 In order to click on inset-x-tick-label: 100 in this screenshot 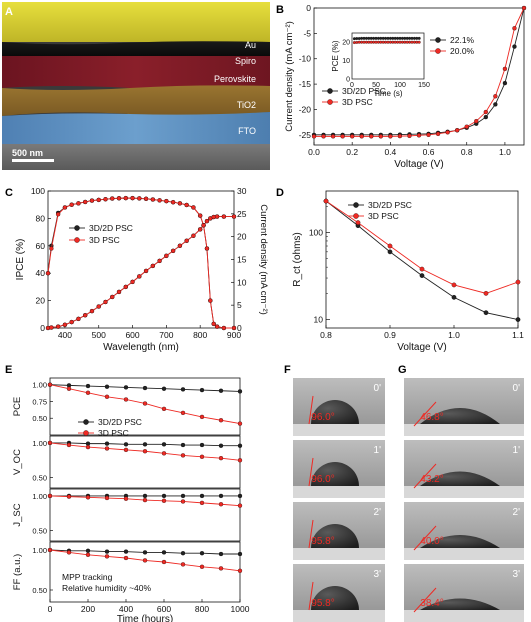, I will do `click(400, 85)`.